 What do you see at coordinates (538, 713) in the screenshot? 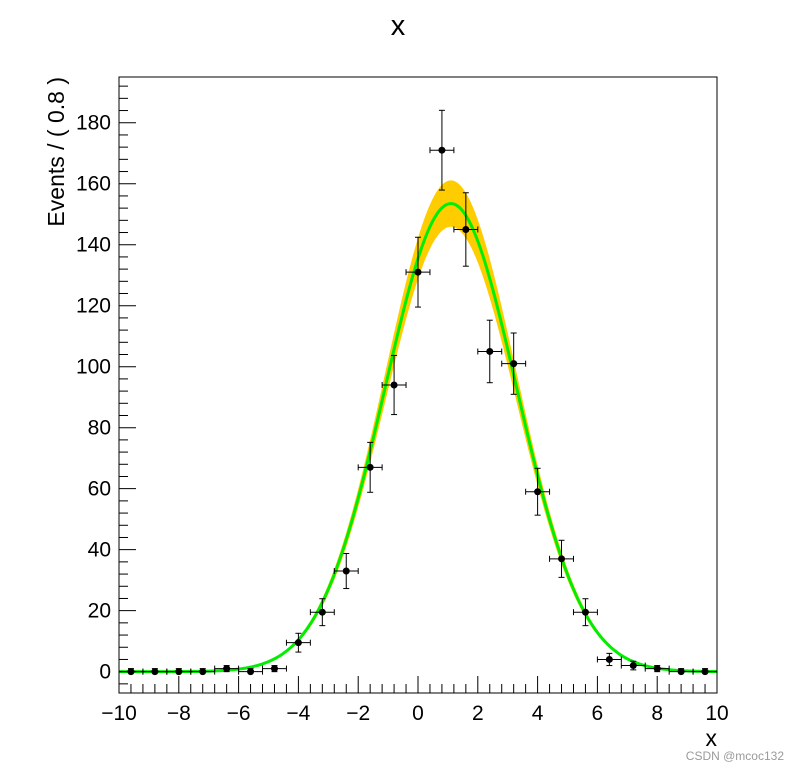
I see `x-tick-label: 4` at bounding box center [538, 713].